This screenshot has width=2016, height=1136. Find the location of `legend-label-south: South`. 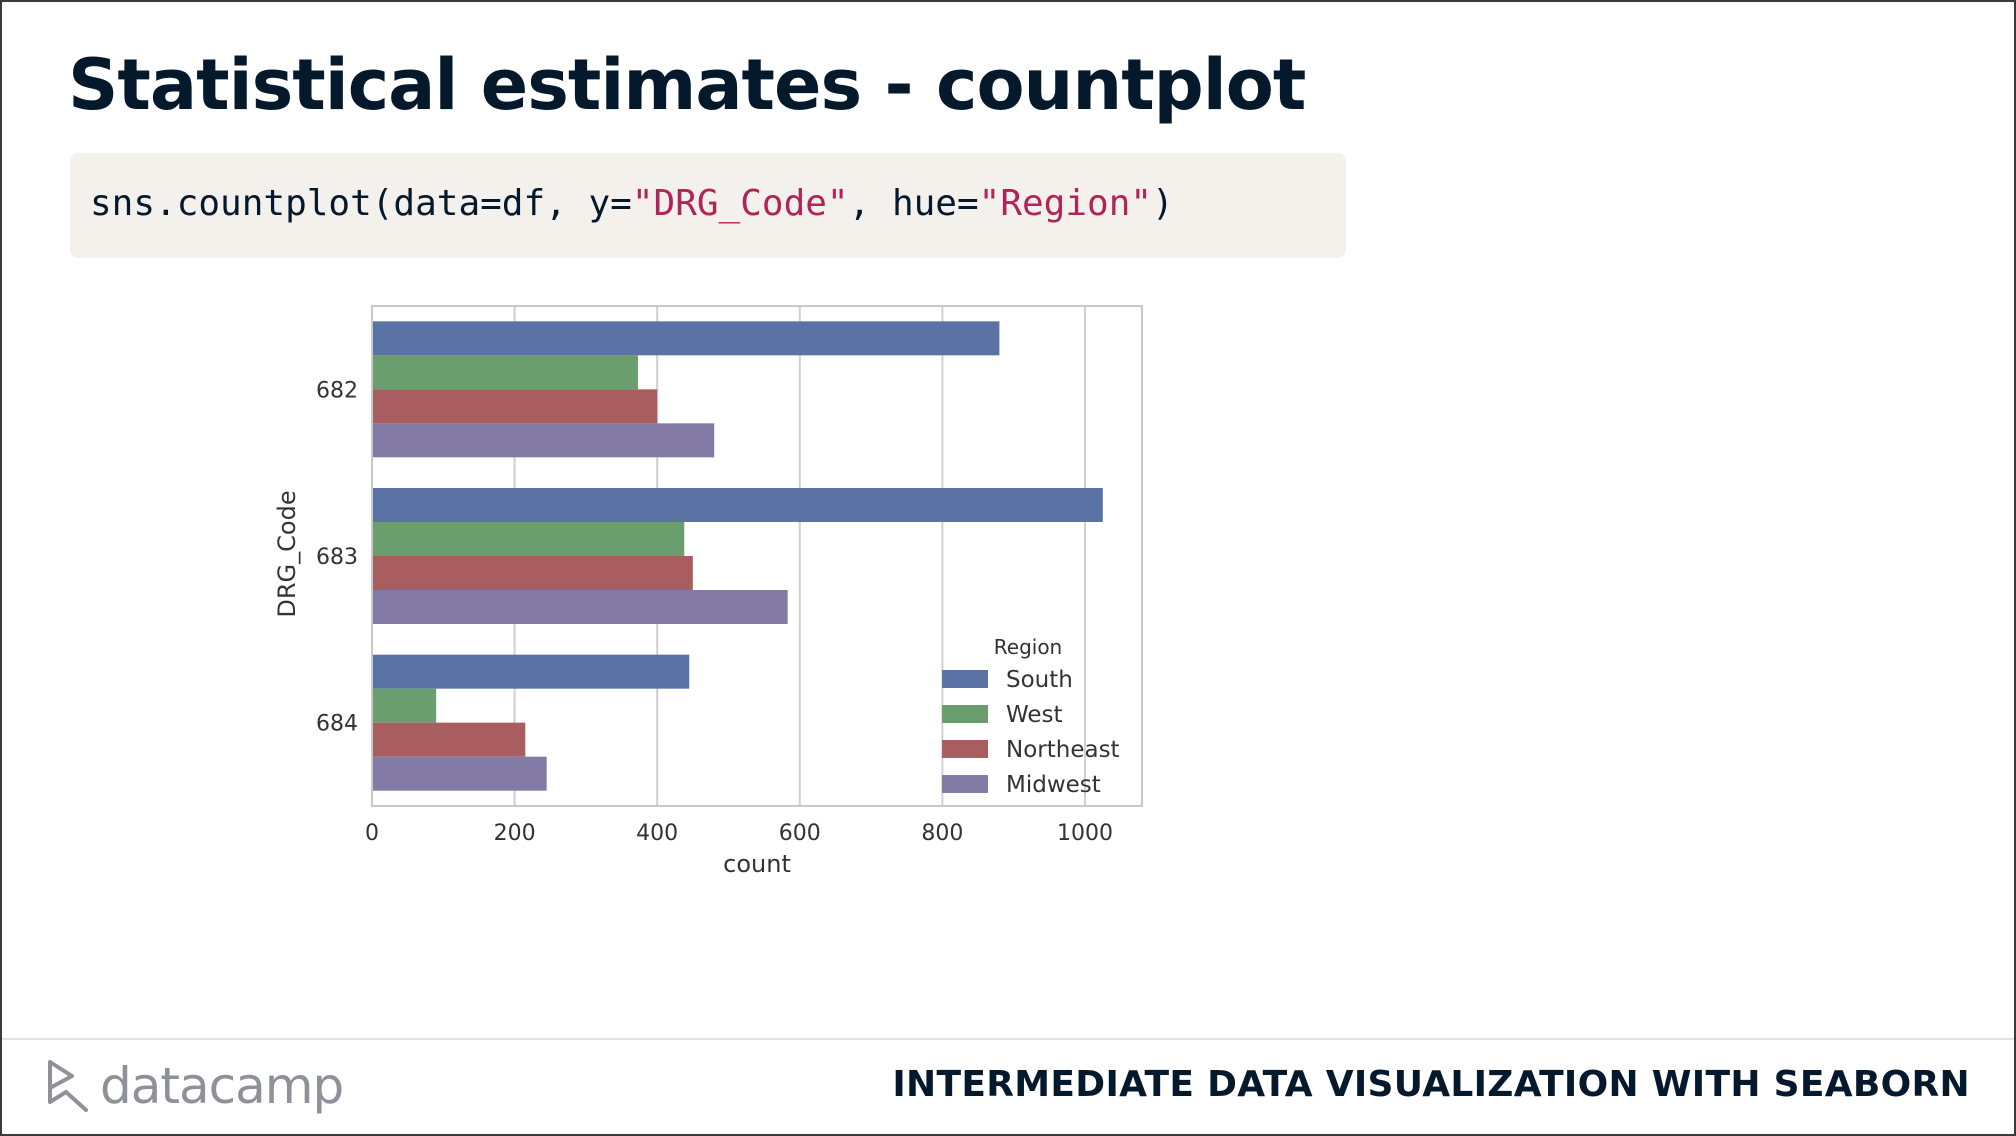

legend-label-south: South is located at coordinates (1039, 680).